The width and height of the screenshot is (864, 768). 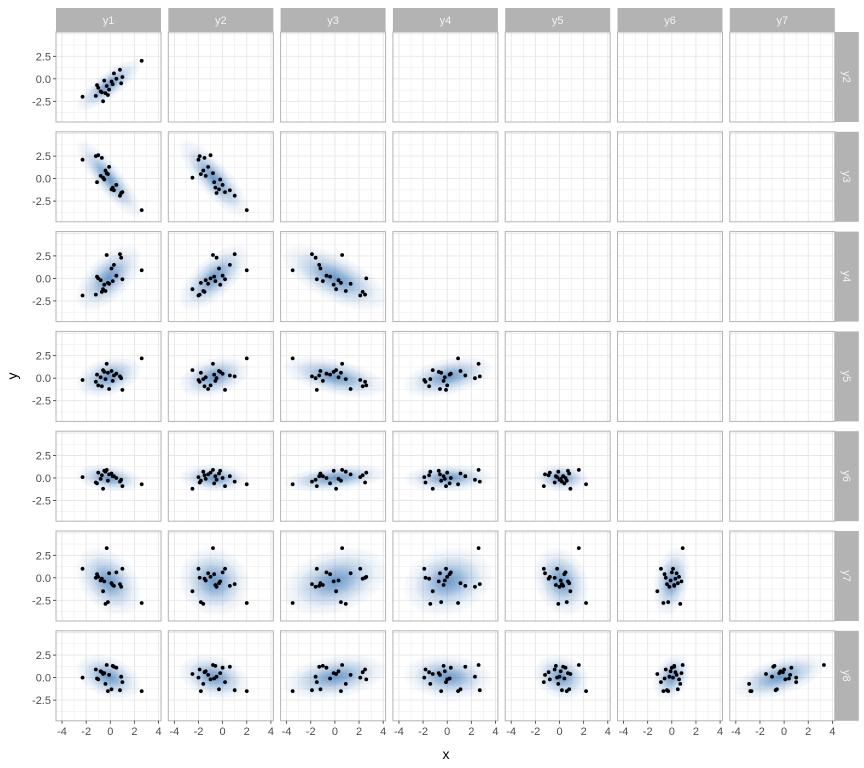 I want to click on panel-y2-y6, so click(x=220, y=476).